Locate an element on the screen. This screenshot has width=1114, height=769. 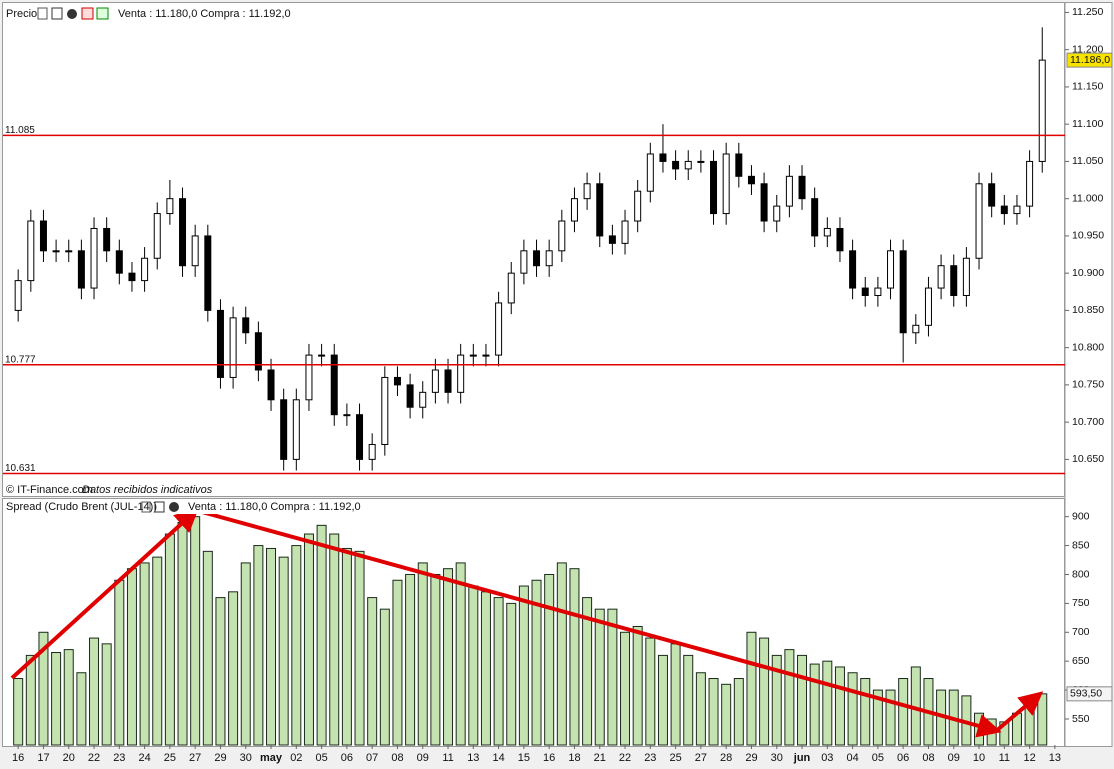
x-tick-label: 02 is located at coordinates (296, 758).